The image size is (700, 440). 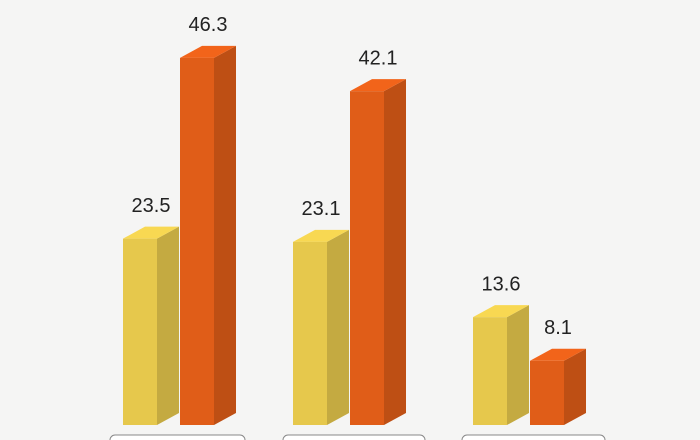 What do you see at coordinates (558, 328) in the screenshot?
I see `value-label: 8.1` at bounding box center [558, 328].